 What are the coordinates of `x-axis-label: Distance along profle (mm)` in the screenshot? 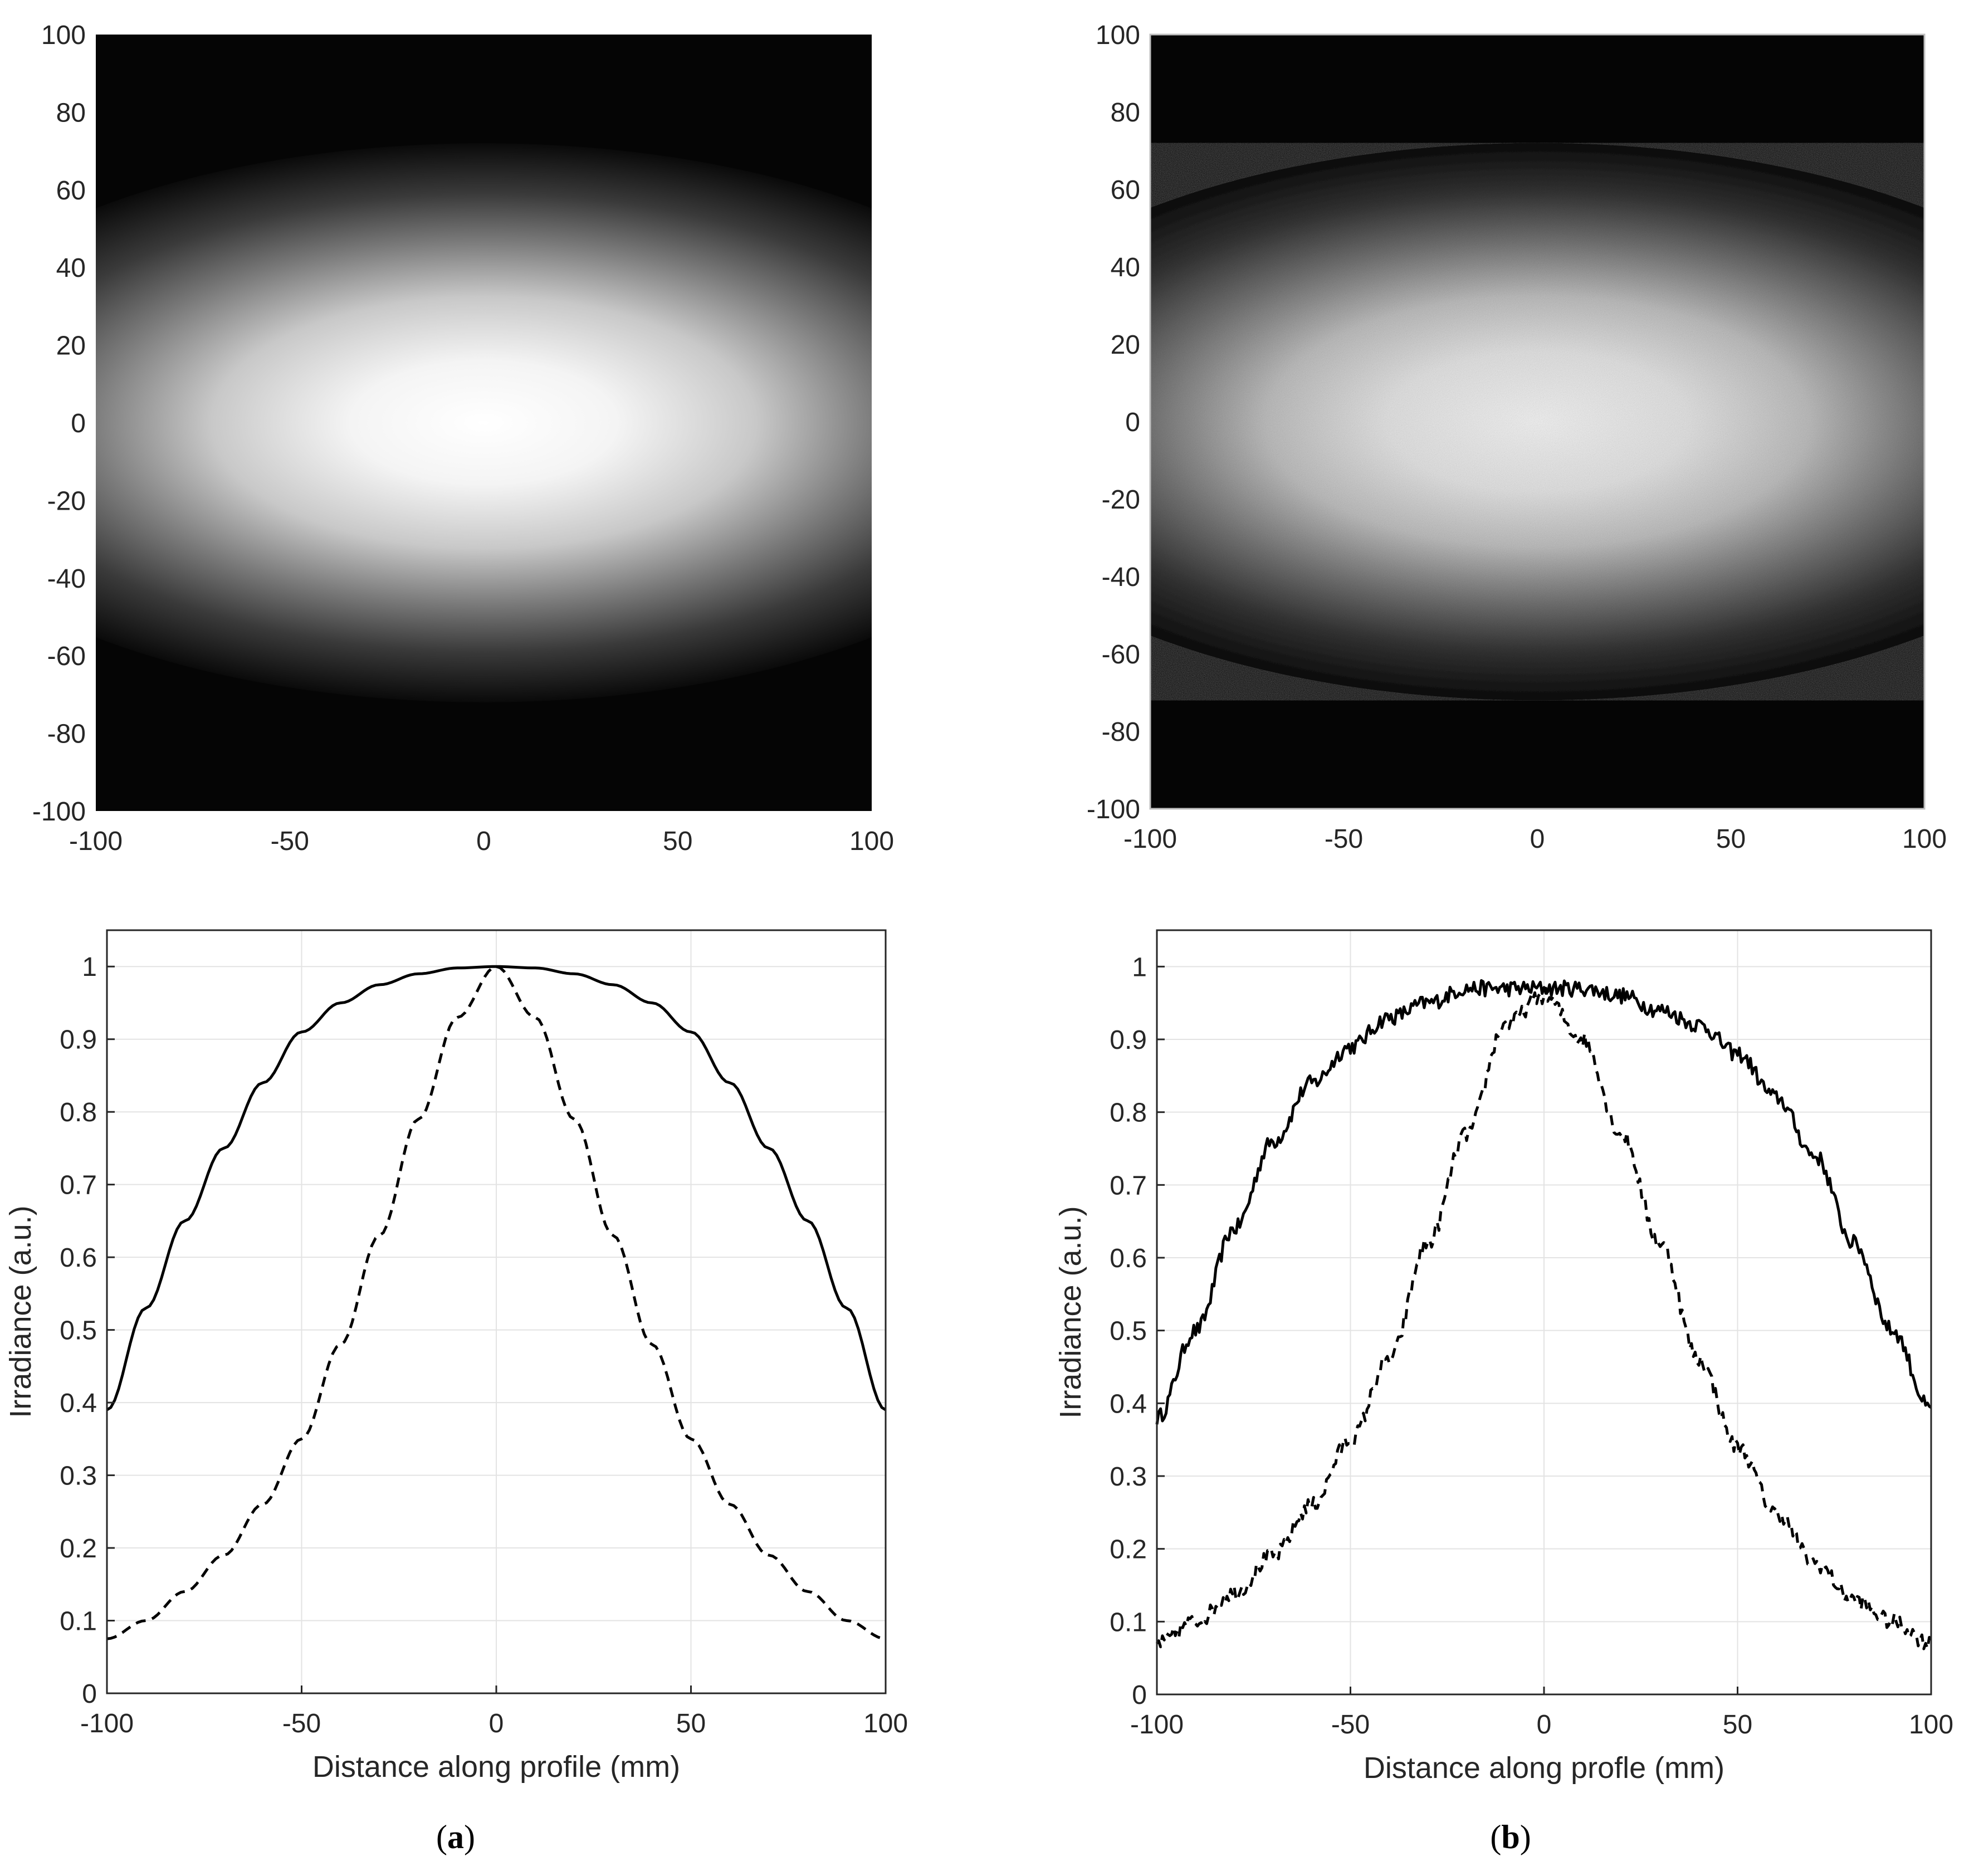 It's located at (1544, 1768).